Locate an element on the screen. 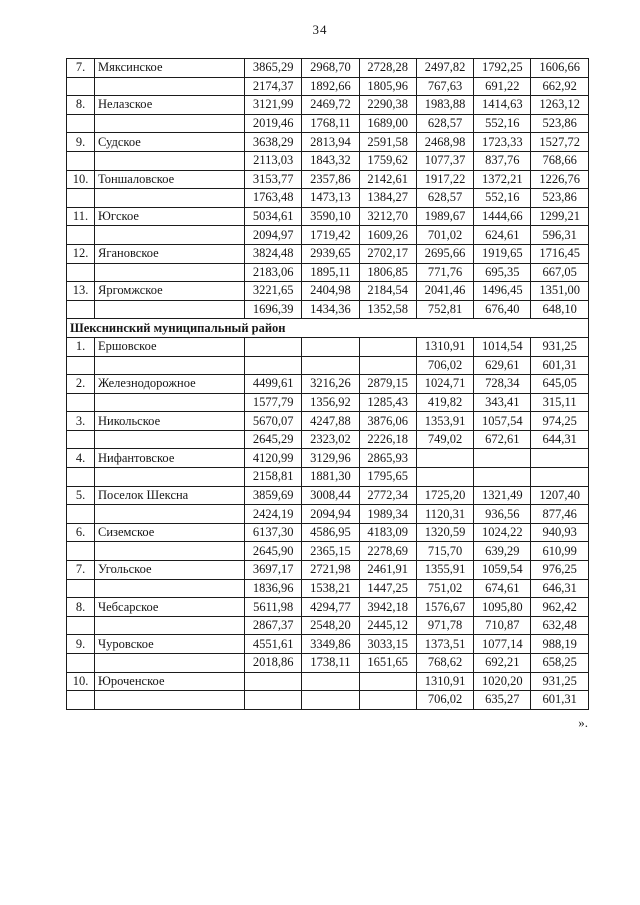 This screenshot has height=905, width=640. table-row: 2094,97 1719,42 1609,26 701,02 624,61 596,31 is located at coordinates (327, 235).